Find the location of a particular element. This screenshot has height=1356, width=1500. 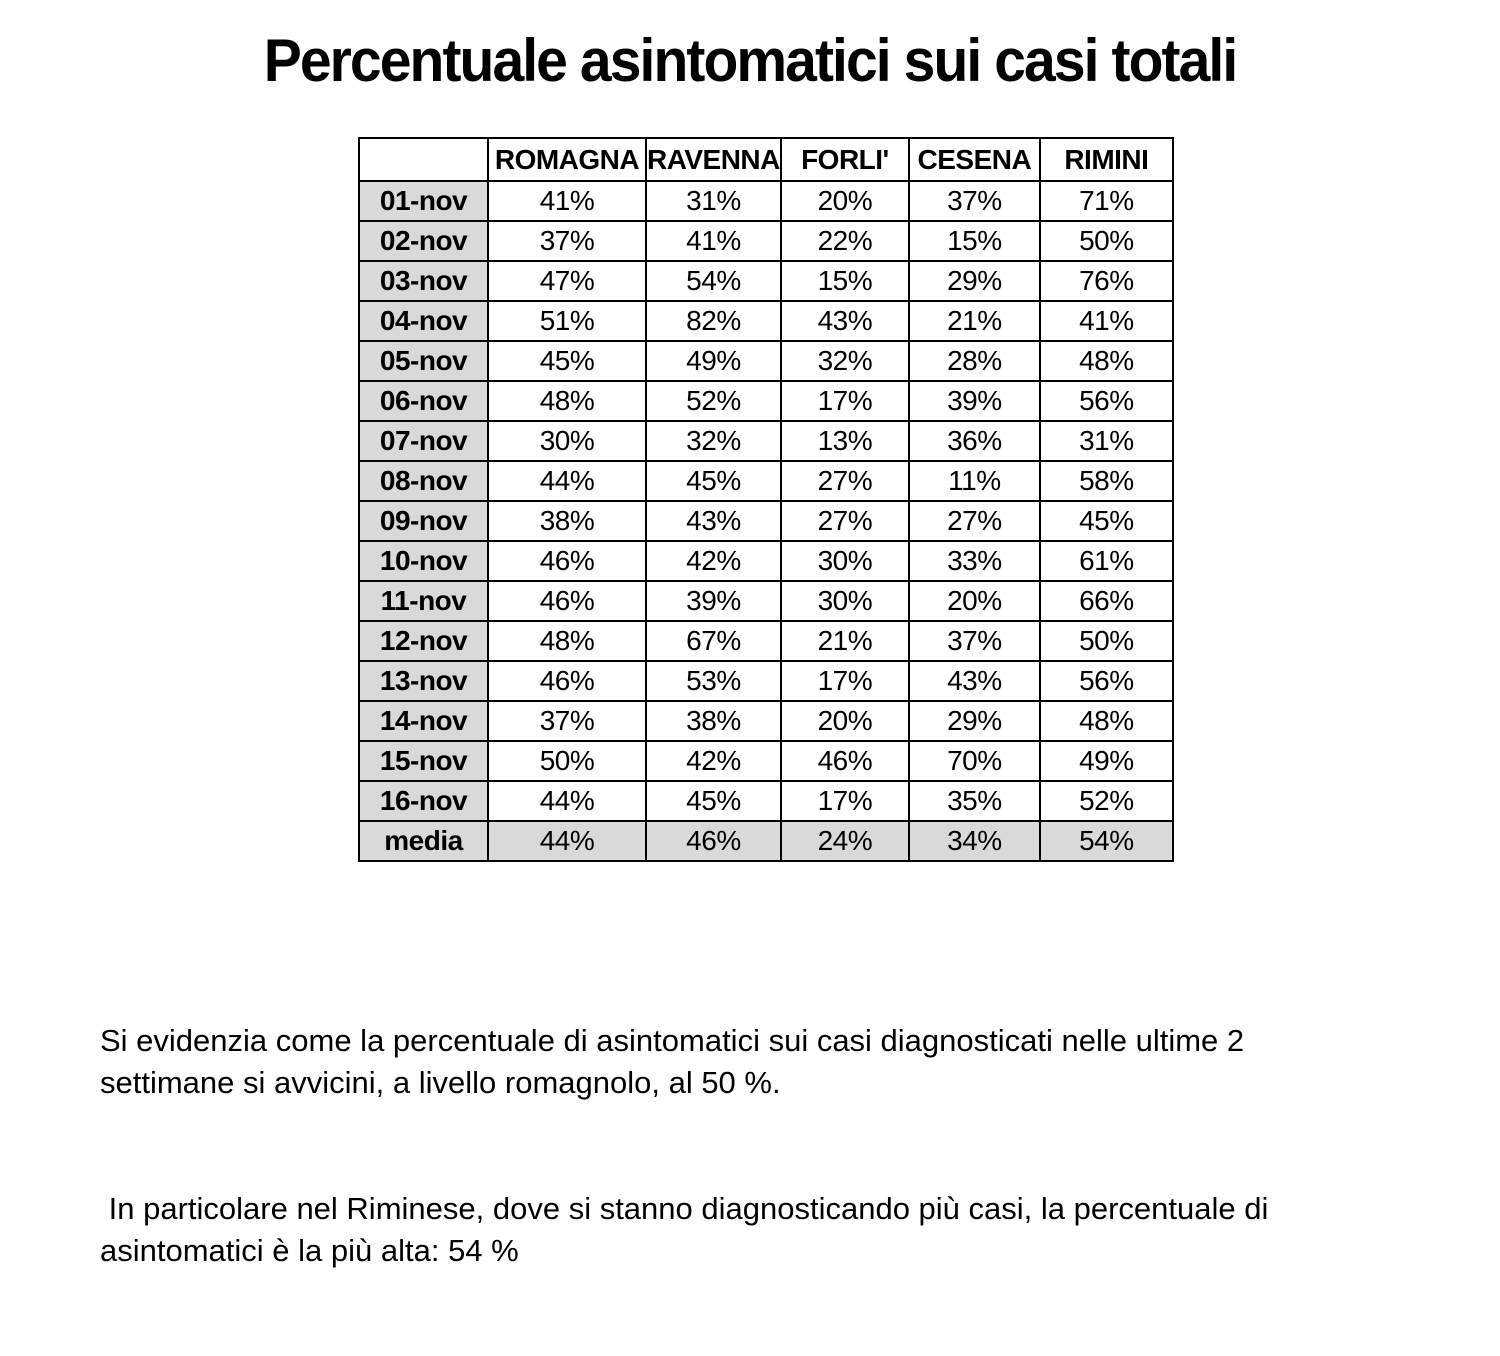

row-label: 09-nov is located at coordinates (423, 521).